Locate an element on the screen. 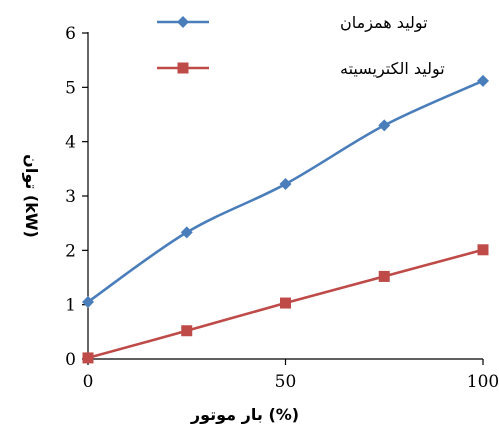 The height and width of the screenshot is (437, 499). y-tick-label: 5 is located at coordinates (70, 88).